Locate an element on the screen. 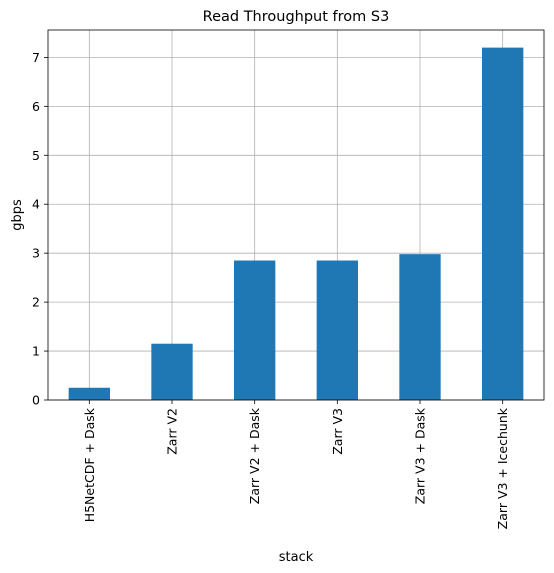 The image size is (554, 573). y-axis-label: gbps is located at coordinates (17, 215).